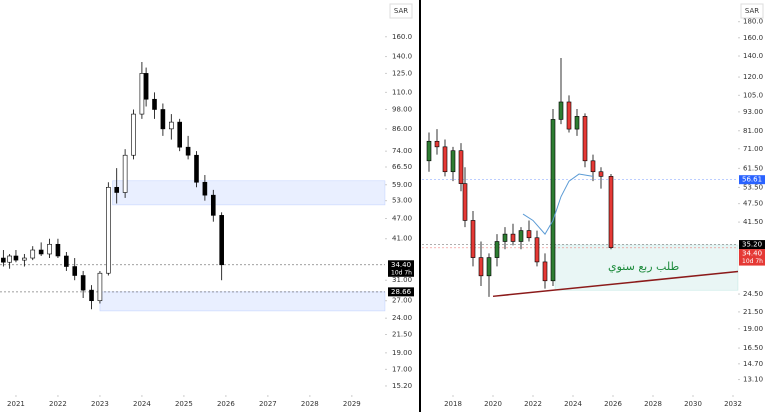  I want to click on y-tick-label: 66.50, so click(402, 167).